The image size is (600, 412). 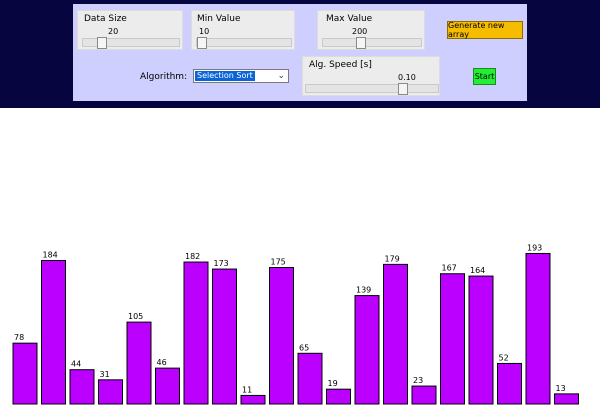 I want to click on bar-value-label: 175, so click(x=278, y=262).